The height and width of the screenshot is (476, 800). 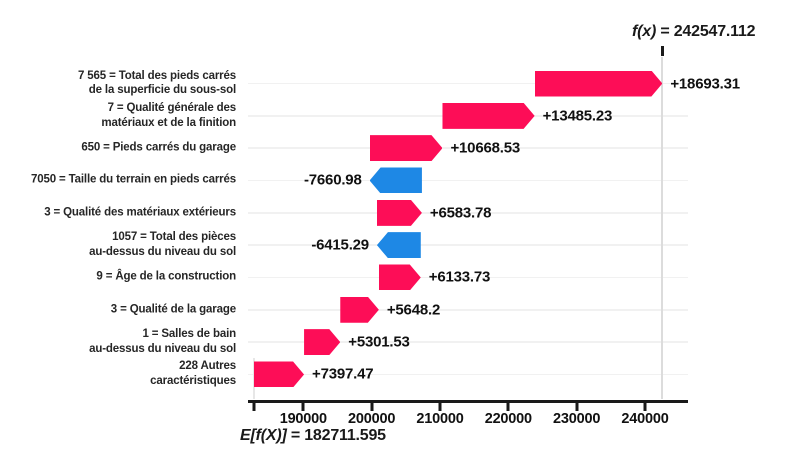 I want to click on feature-label: 650 = Pieds carrés du garage, so click(x=118, y=148).